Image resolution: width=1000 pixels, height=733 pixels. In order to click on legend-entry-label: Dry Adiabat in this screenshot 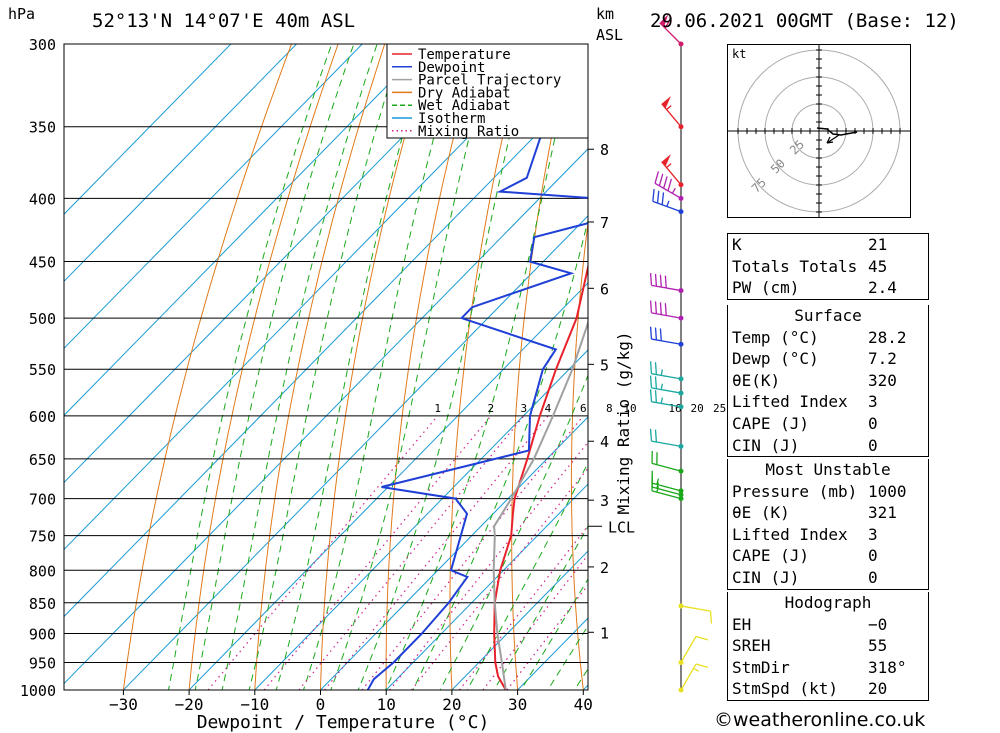, I will do `click(464, 93)`.